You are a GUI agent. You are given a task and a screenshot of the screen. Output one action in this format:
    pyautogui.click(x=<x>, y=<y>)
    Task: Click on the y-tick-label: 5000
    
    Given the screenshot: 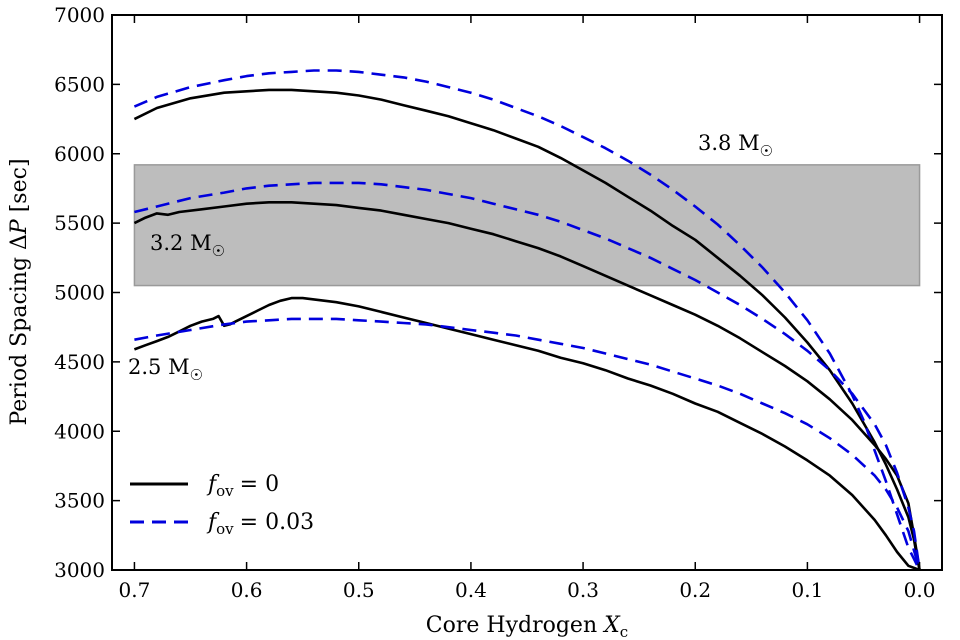 What is the action you would take?
    pyautogui.click(x=79, y=293)
    